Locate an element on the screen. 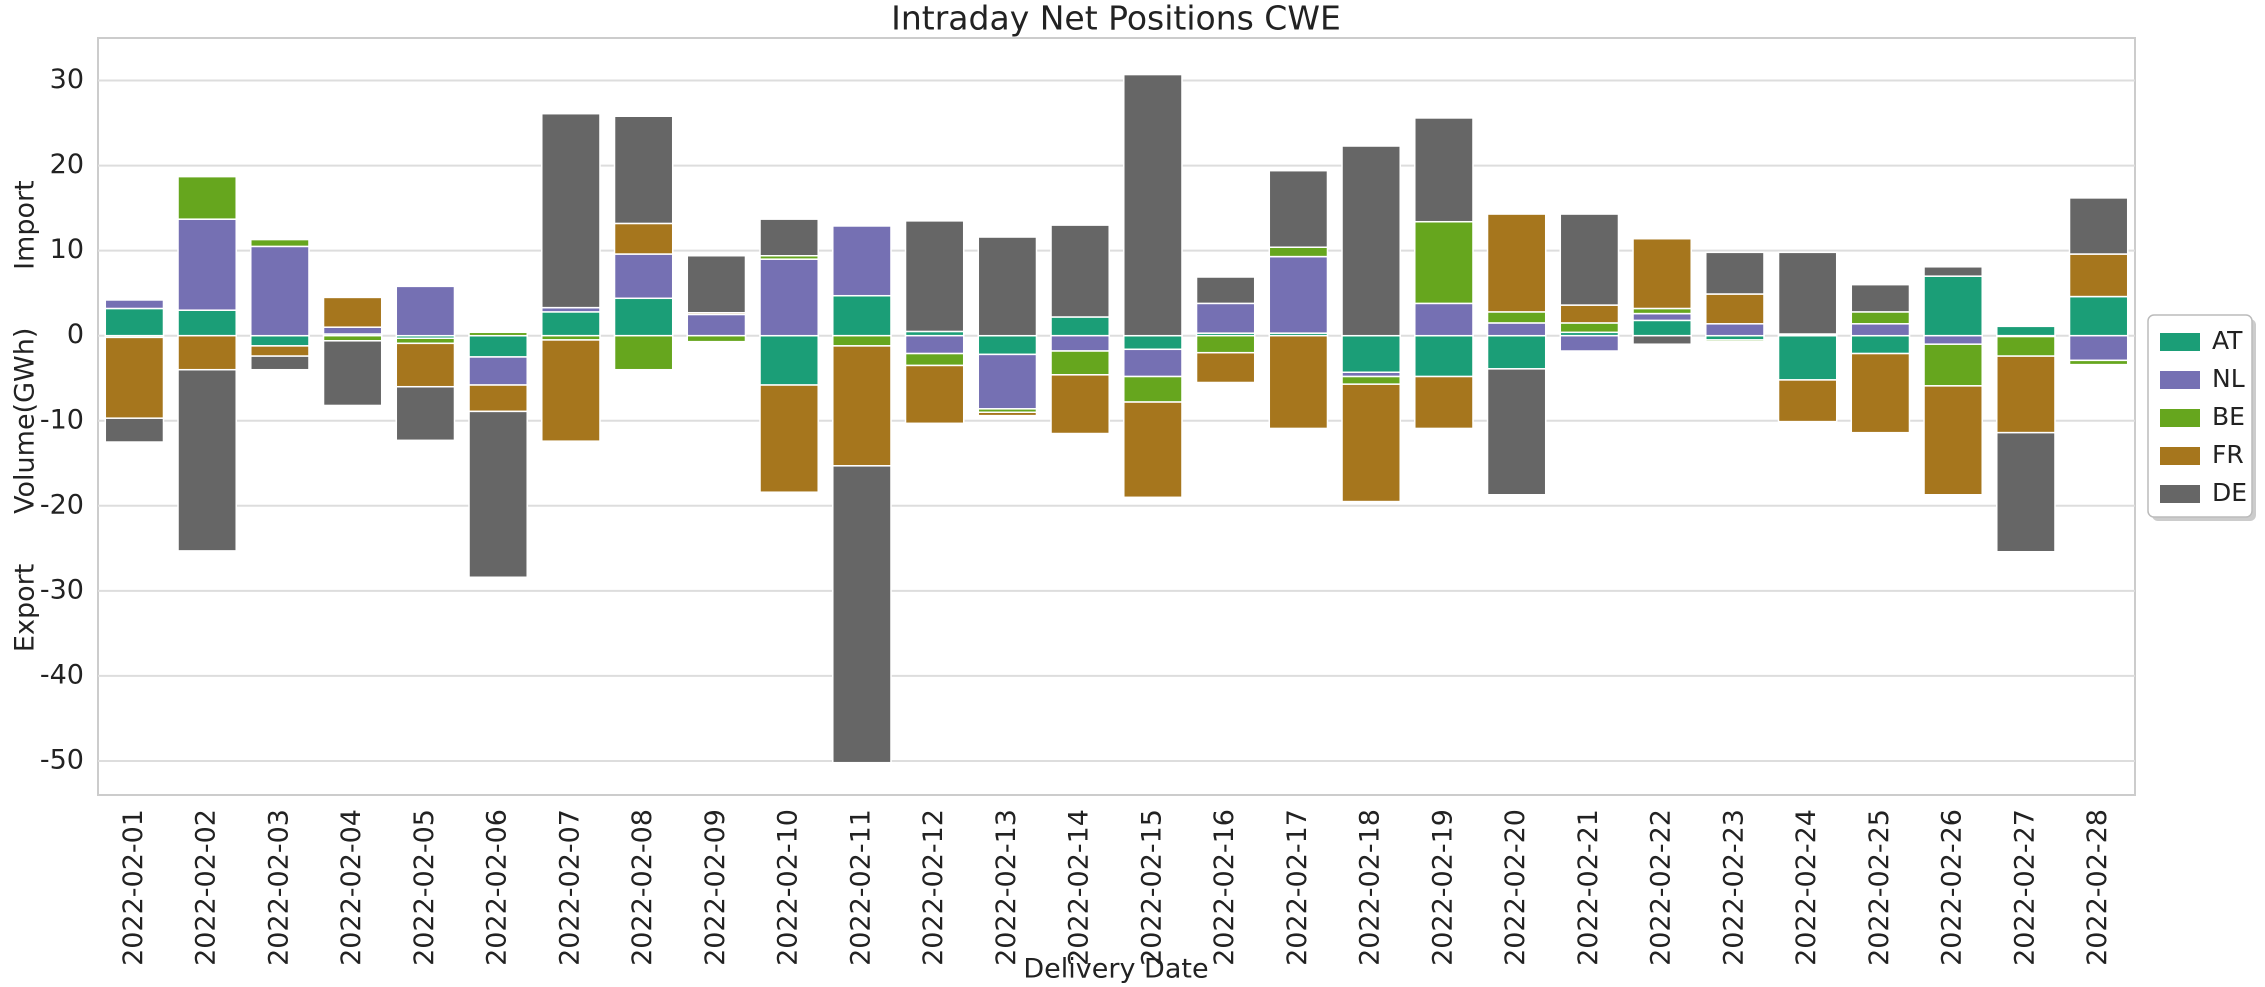 This screenshot has height=987, width=2265. y-tick-label: -10 is located at coordinates (62, 419).